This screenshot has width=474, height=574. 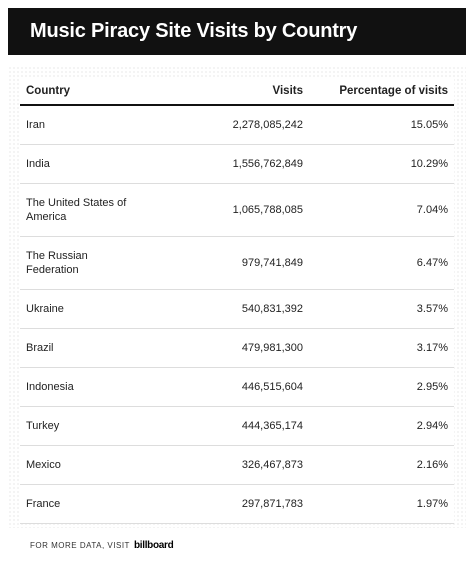 I want to click on table-cell: 6.47%, so click(x=381, y=263).